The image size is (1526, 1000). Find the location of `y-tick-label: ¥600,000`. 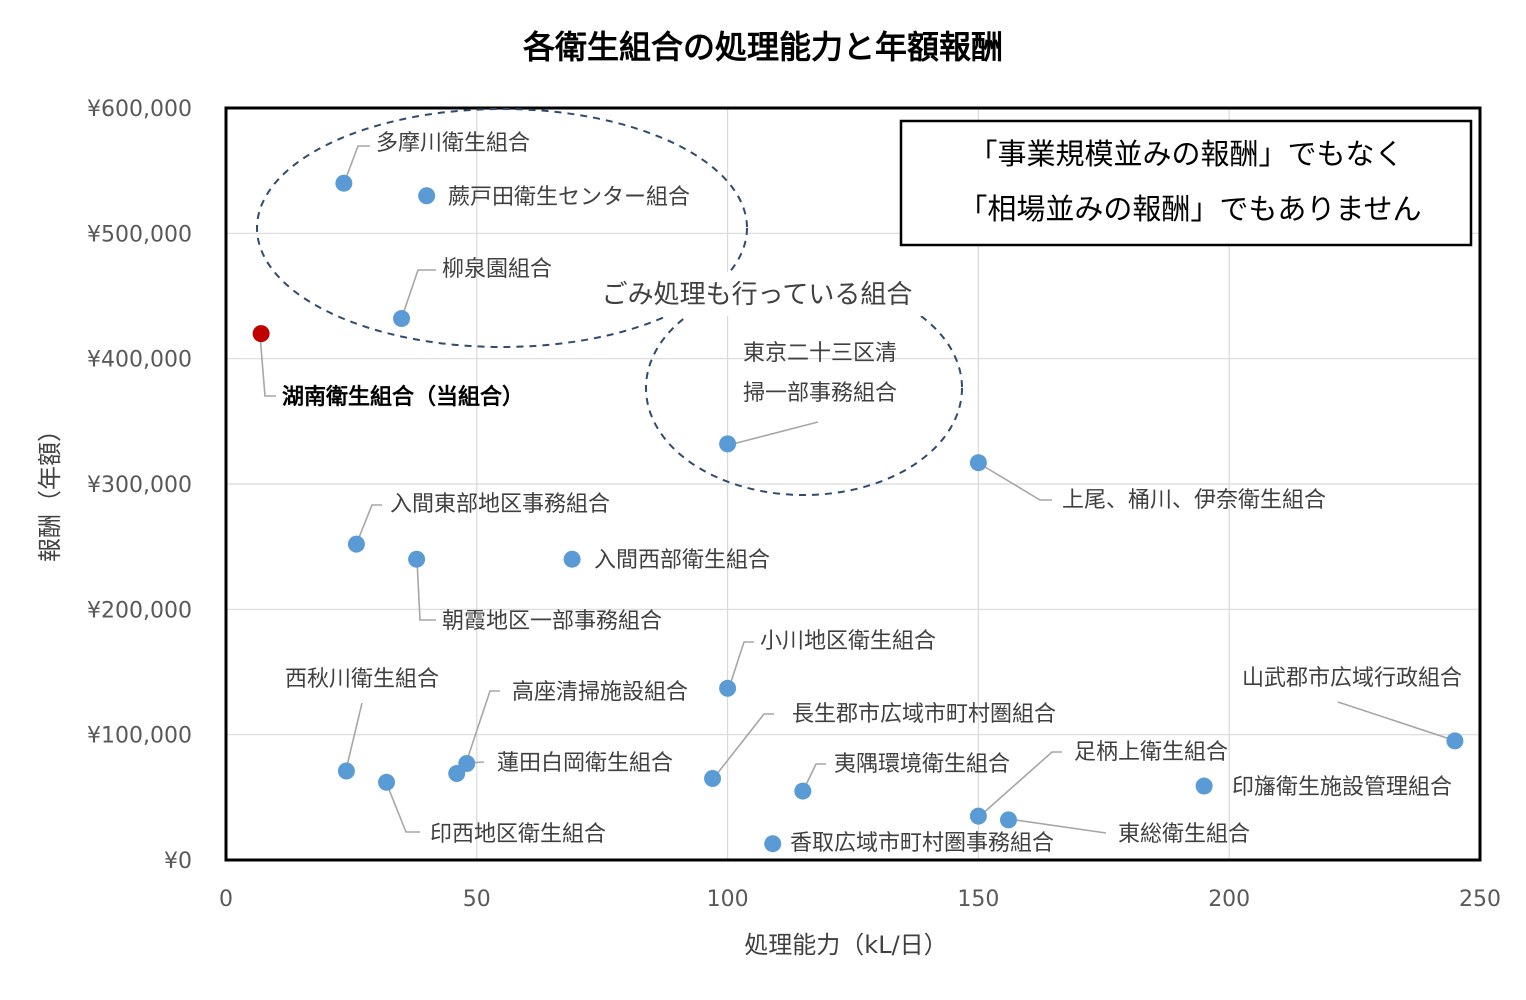

y-tick-label: ¥600,000 is located at coordinates (139, 109).